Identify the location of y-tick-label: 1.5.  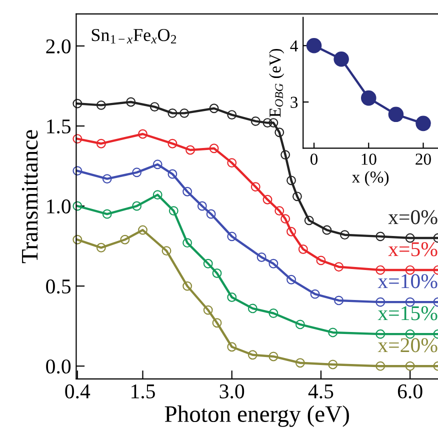
(59, 126).